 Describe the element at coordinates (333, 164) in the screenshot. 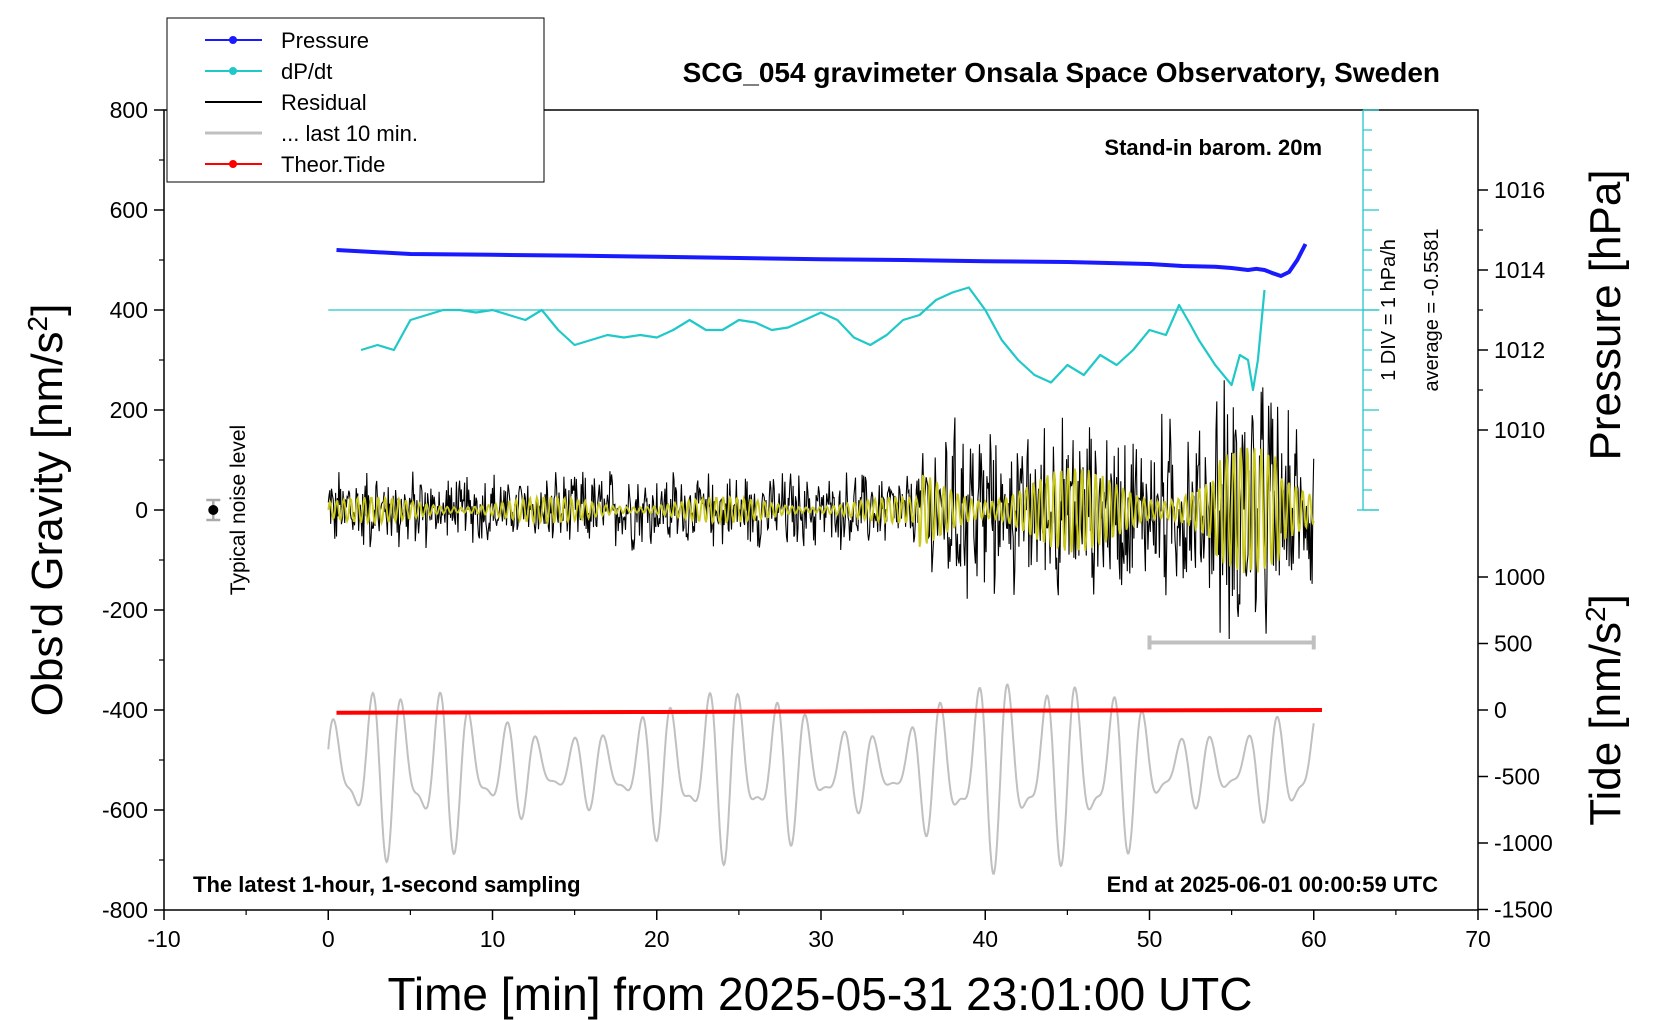

I see `legend-label: Theor.Tide` at that location.